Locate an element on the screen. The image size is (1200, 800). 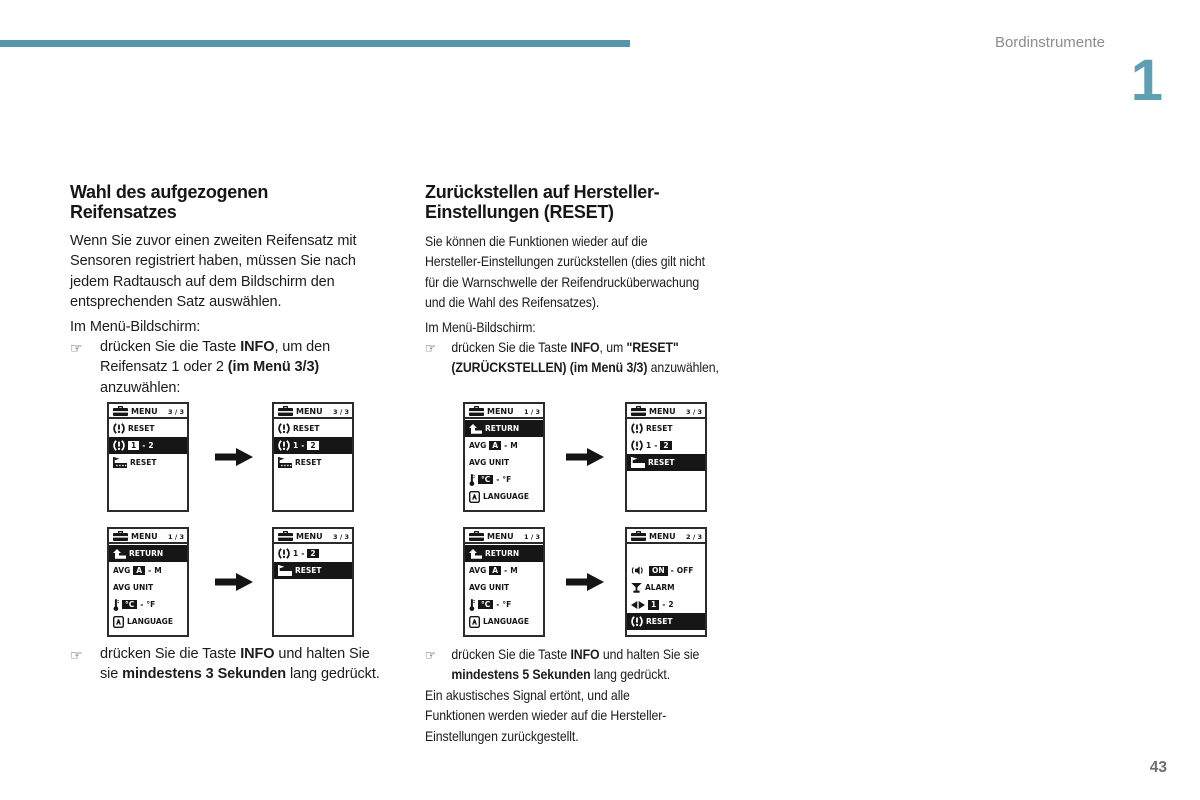
emphasized-text: mindestens 3 Sekunden is located at coordinates (204, 674).